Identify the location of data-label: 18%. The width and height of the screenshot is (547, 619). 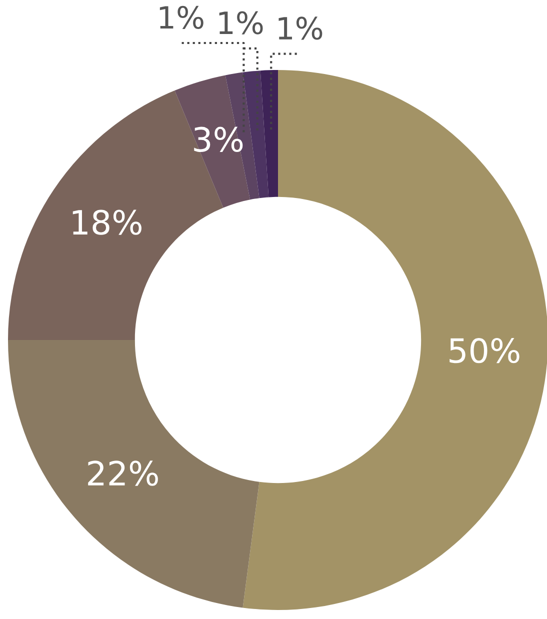
(107, 222).